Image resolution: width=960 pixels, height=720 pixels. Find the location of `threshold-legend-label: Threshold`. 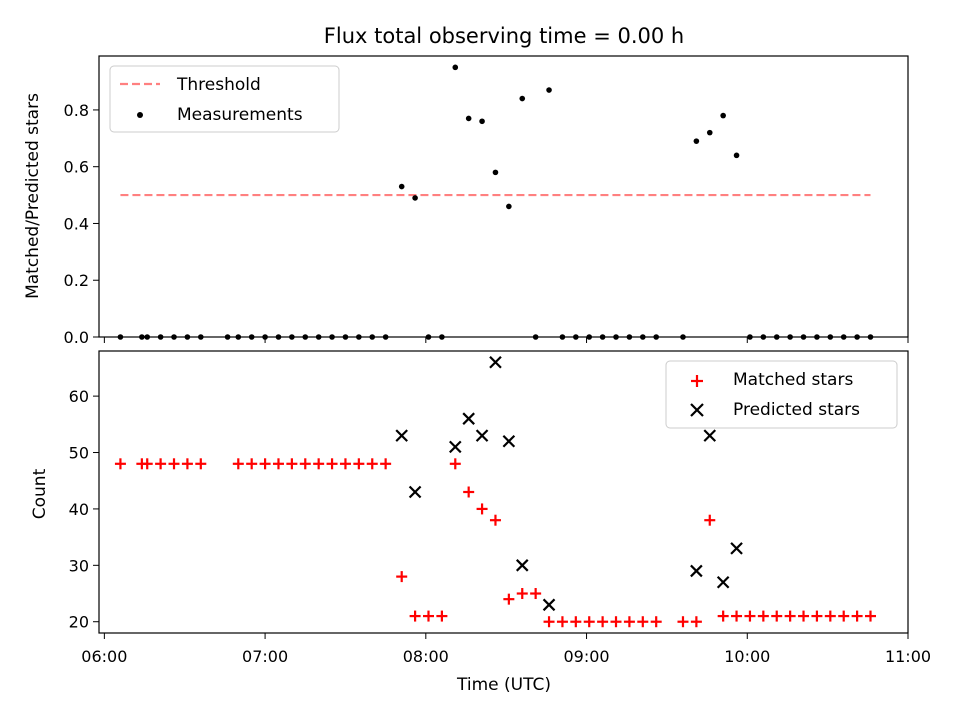

threshold-legend-label: Threshold is located at coordinates (218, 85).